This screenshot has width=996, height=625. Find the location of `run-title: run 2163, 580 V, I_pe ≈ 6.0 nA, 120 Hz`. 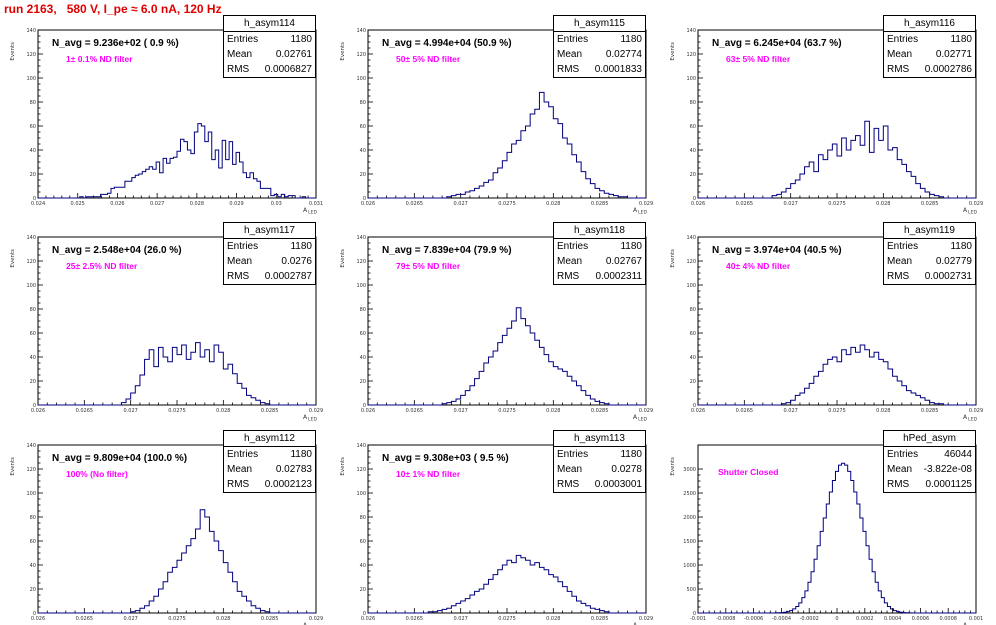

run-title: run 2163, 580 V, I_pe ≈ 6.0 nA, 120 Hz is located at coordinates (113, 9).